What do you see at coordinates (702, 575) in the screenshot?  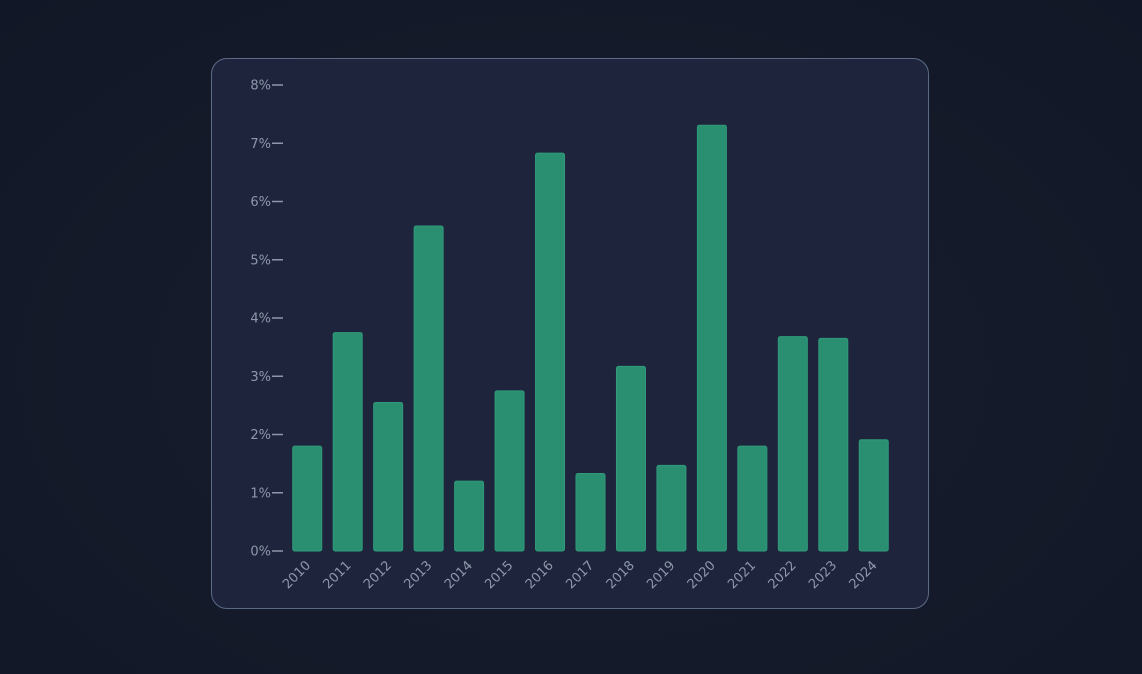 I see `x-tick-label: 2020` at bounding box center [702, 575].